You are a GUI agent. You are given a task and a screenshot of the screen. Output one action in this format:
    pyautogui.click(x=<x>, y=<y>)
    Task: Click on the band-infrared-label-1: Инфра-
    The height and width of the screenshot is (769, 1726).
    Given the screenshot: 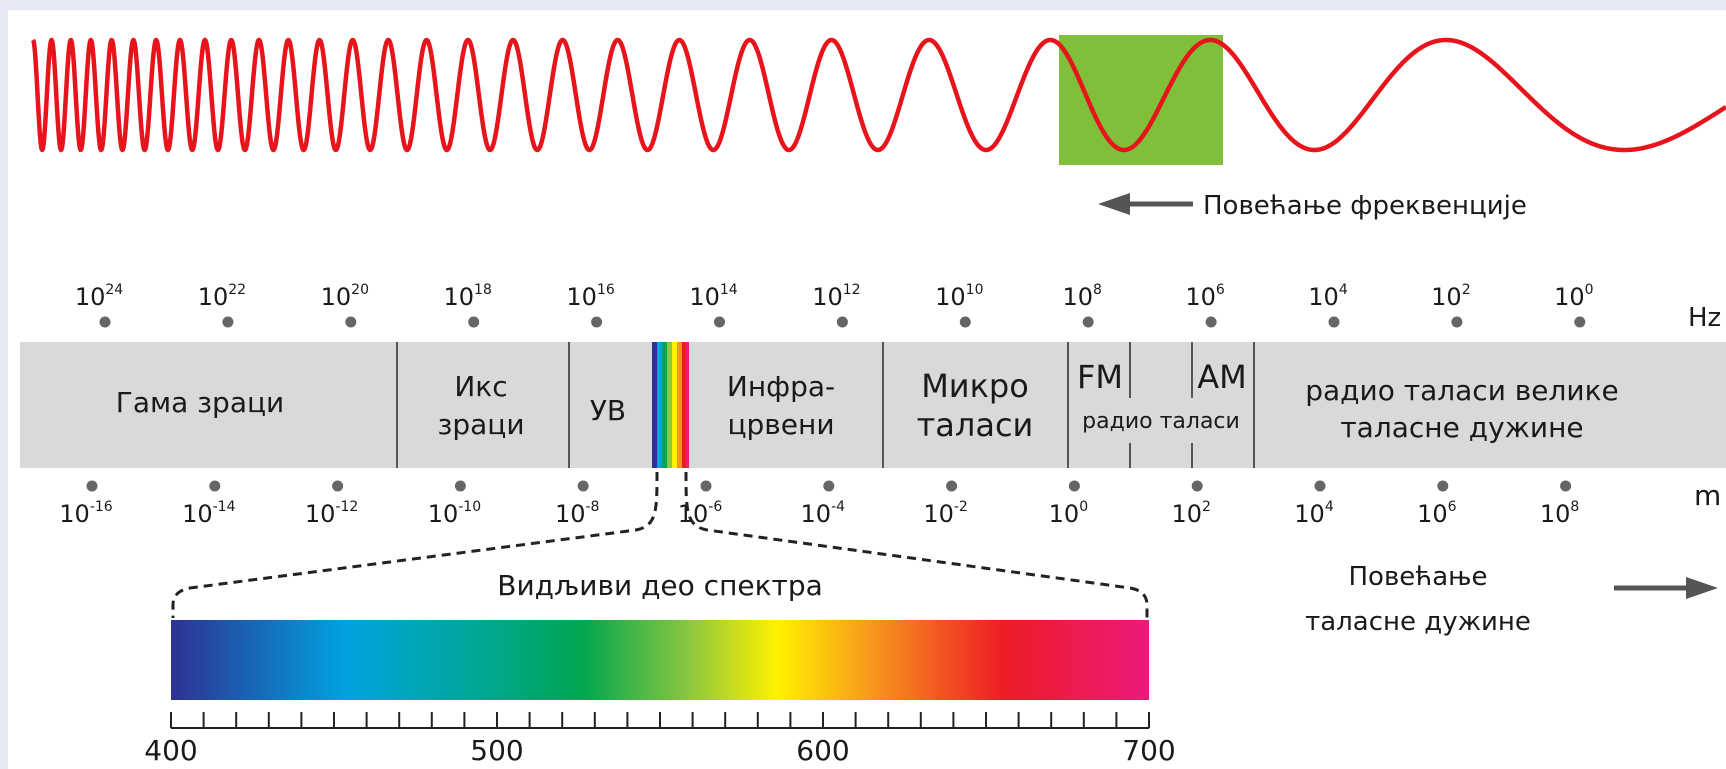 What is the action you would take?
    pyautogui.click(x=781, y=386)
    